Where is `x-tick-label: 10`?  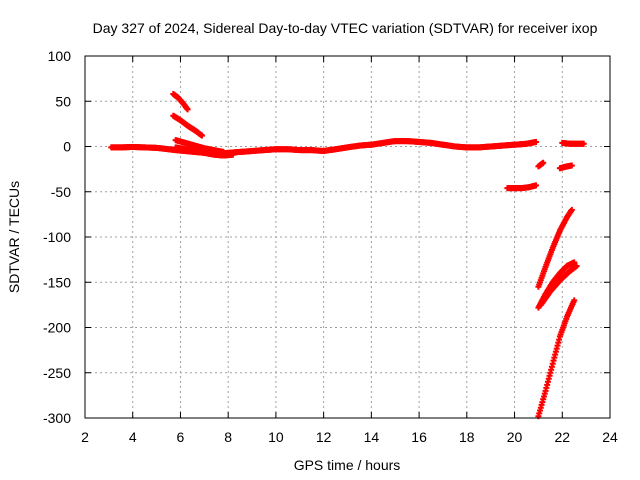
x-tick-label: 10 is located at coordinates (276, 437).